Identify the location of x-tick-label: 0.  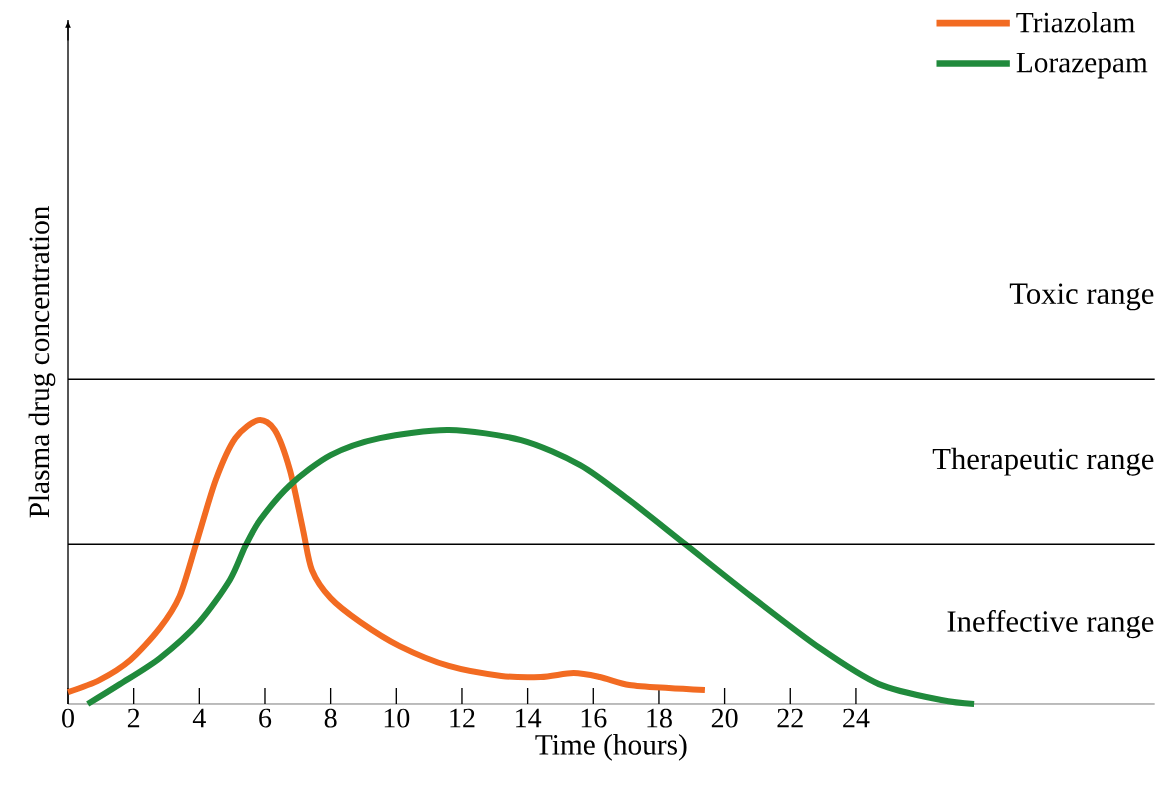
(68, 718).